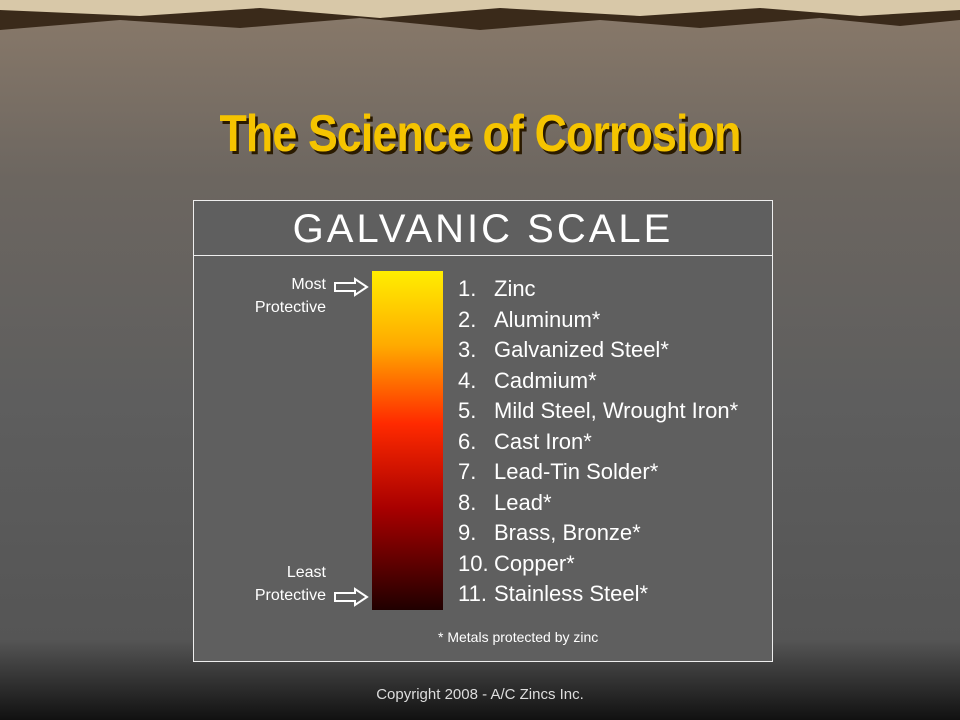 This screenshot has height=720, width=960. What do you see at coordinates (467, 288) in the screenshot?
I see `item-number: 1.` at bounding box center [467, 288].